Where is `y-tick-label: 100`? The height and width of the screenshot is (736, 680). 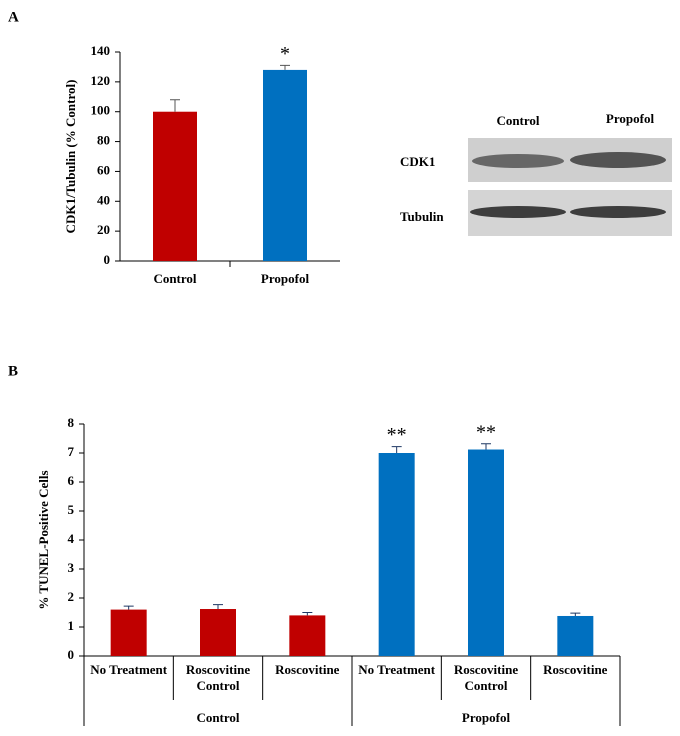
y-tick-label: 100 is located at coordinates (101, 110).